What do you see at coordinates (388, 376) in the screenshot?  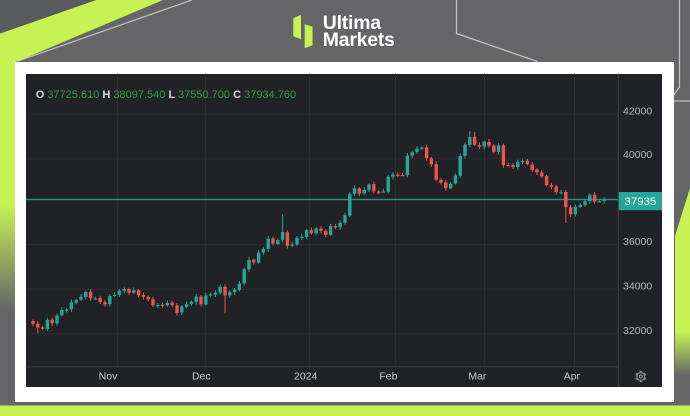 I see `svg-text: Feb` at bounding box center [388, 376].